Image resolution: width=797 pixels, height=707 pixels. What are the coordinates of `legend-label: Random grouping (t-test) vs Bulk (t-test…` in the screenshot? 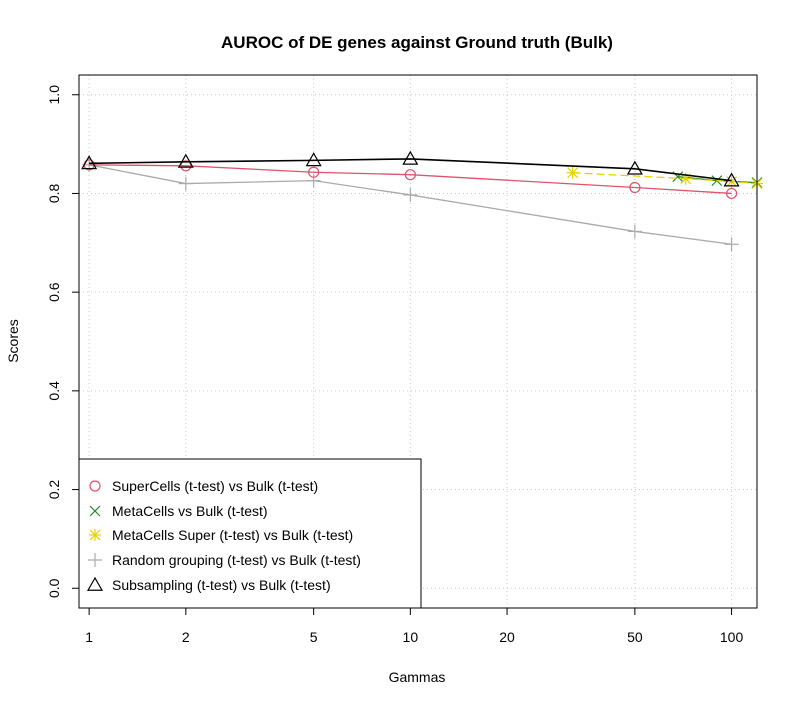 It's located at (236, 560).